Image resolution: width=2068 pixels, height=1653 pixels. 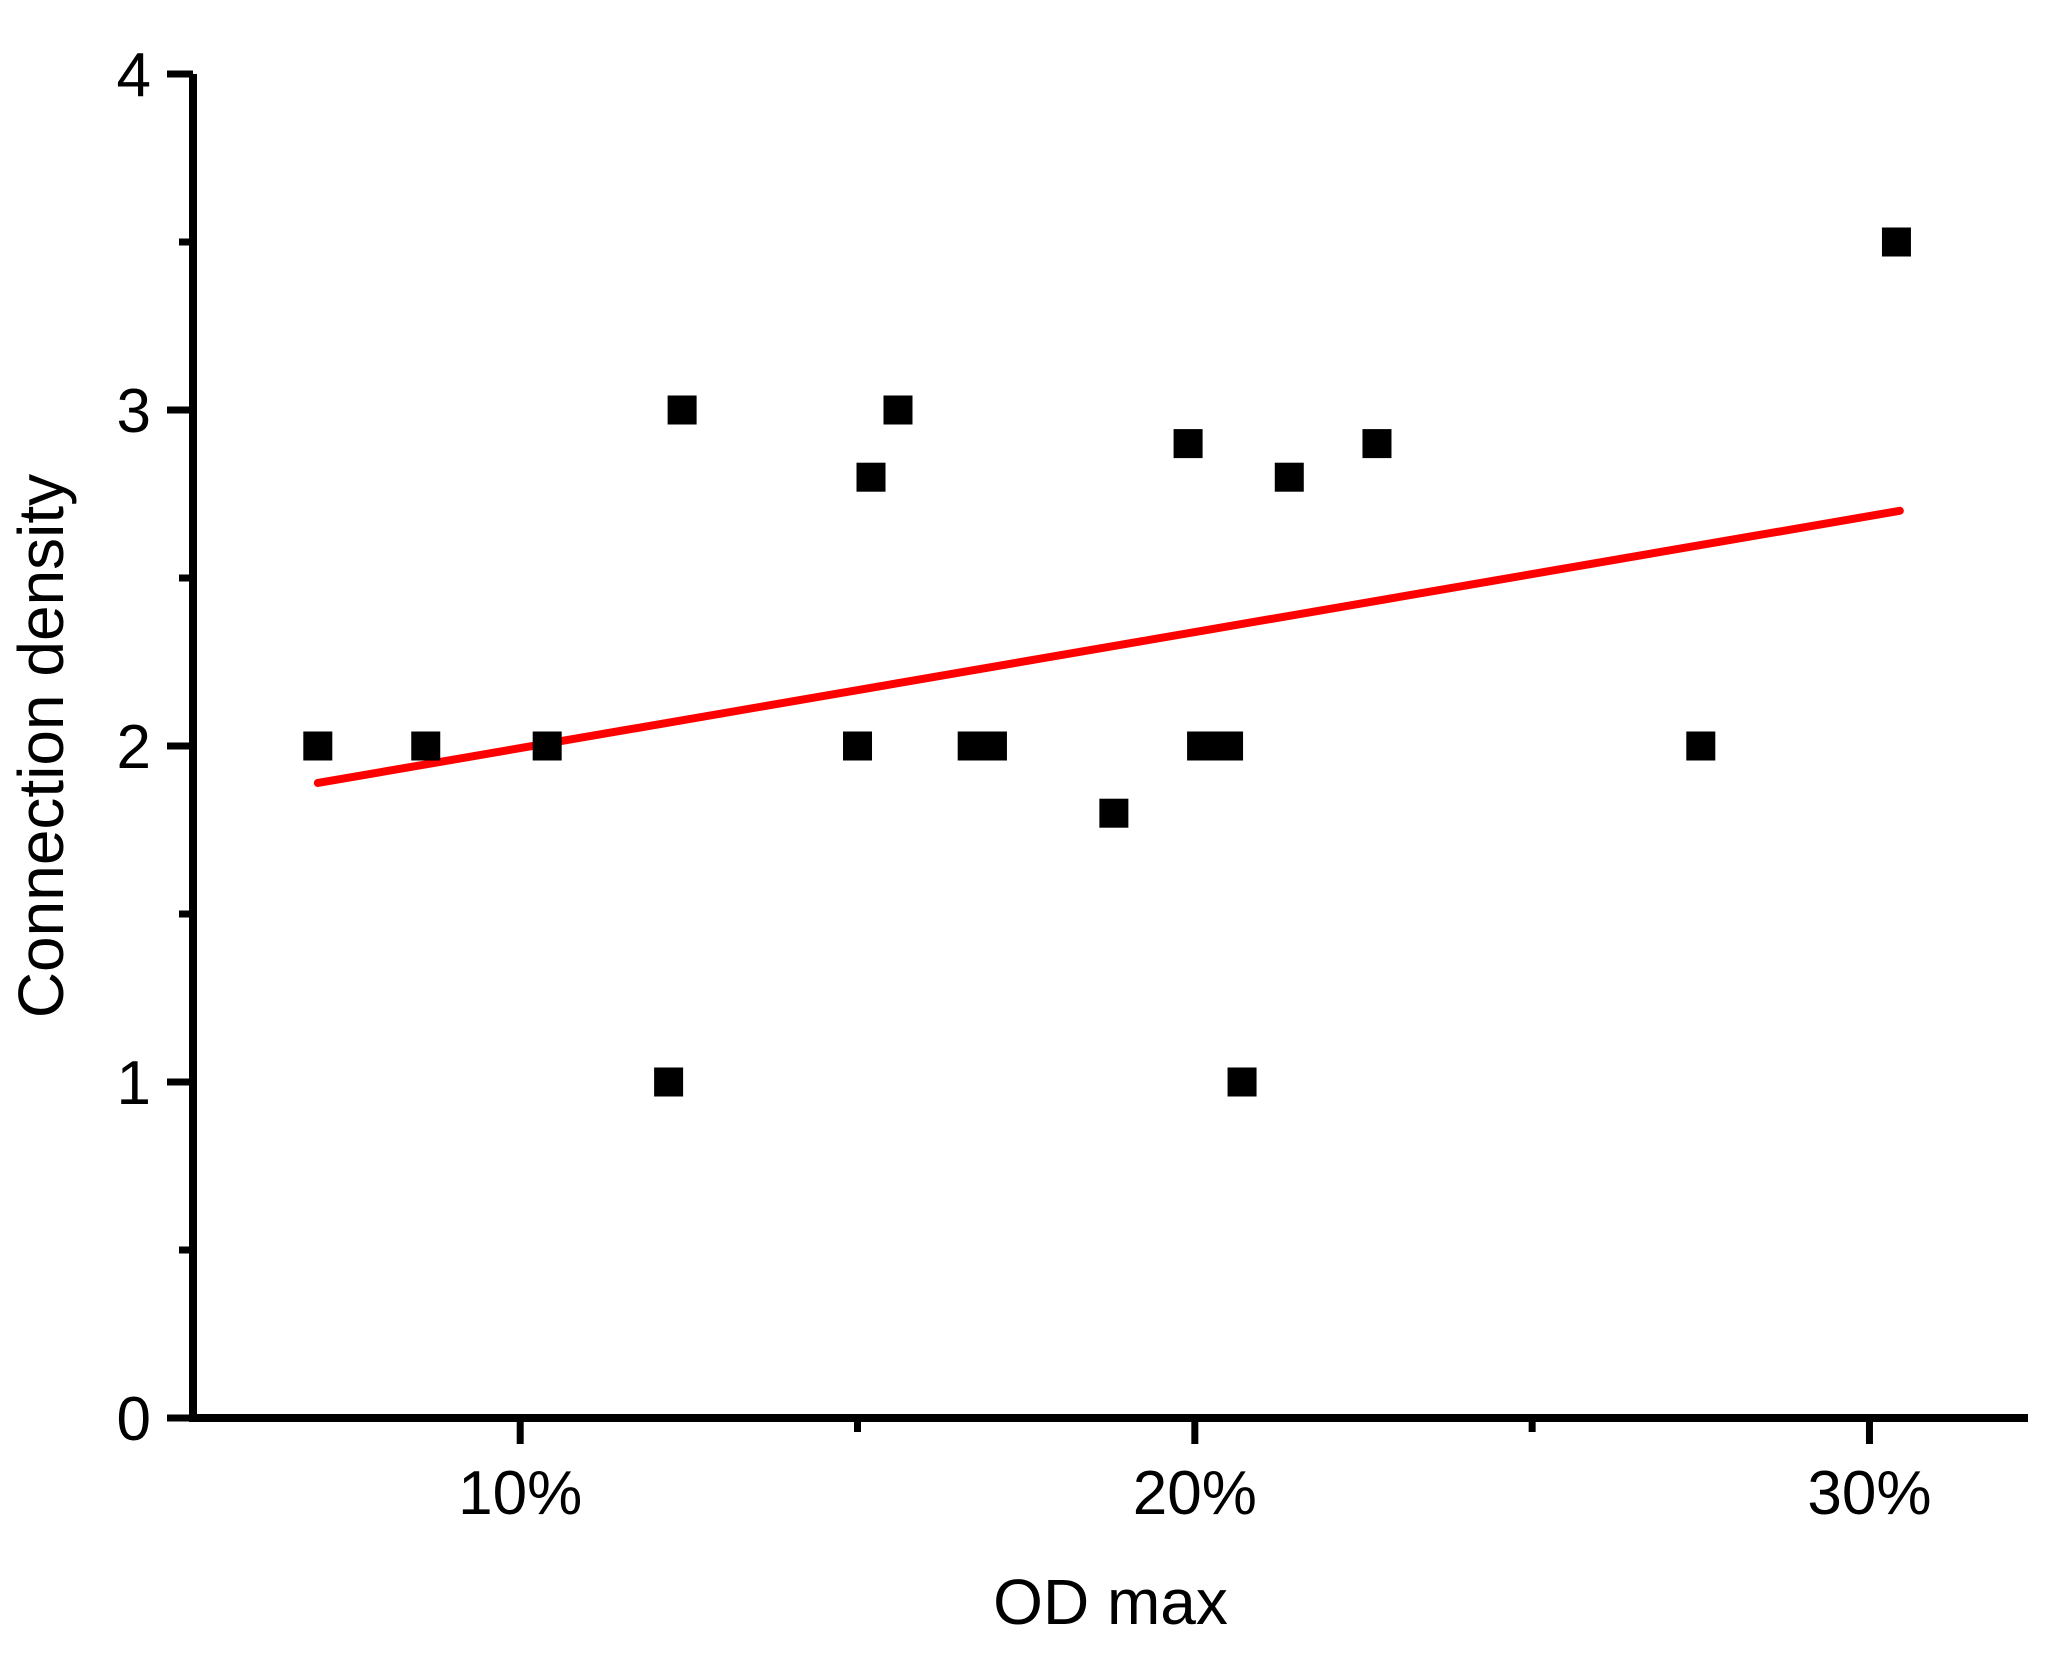 I want to click on x-tick-label: 10%, so click(x=520, y=1493).